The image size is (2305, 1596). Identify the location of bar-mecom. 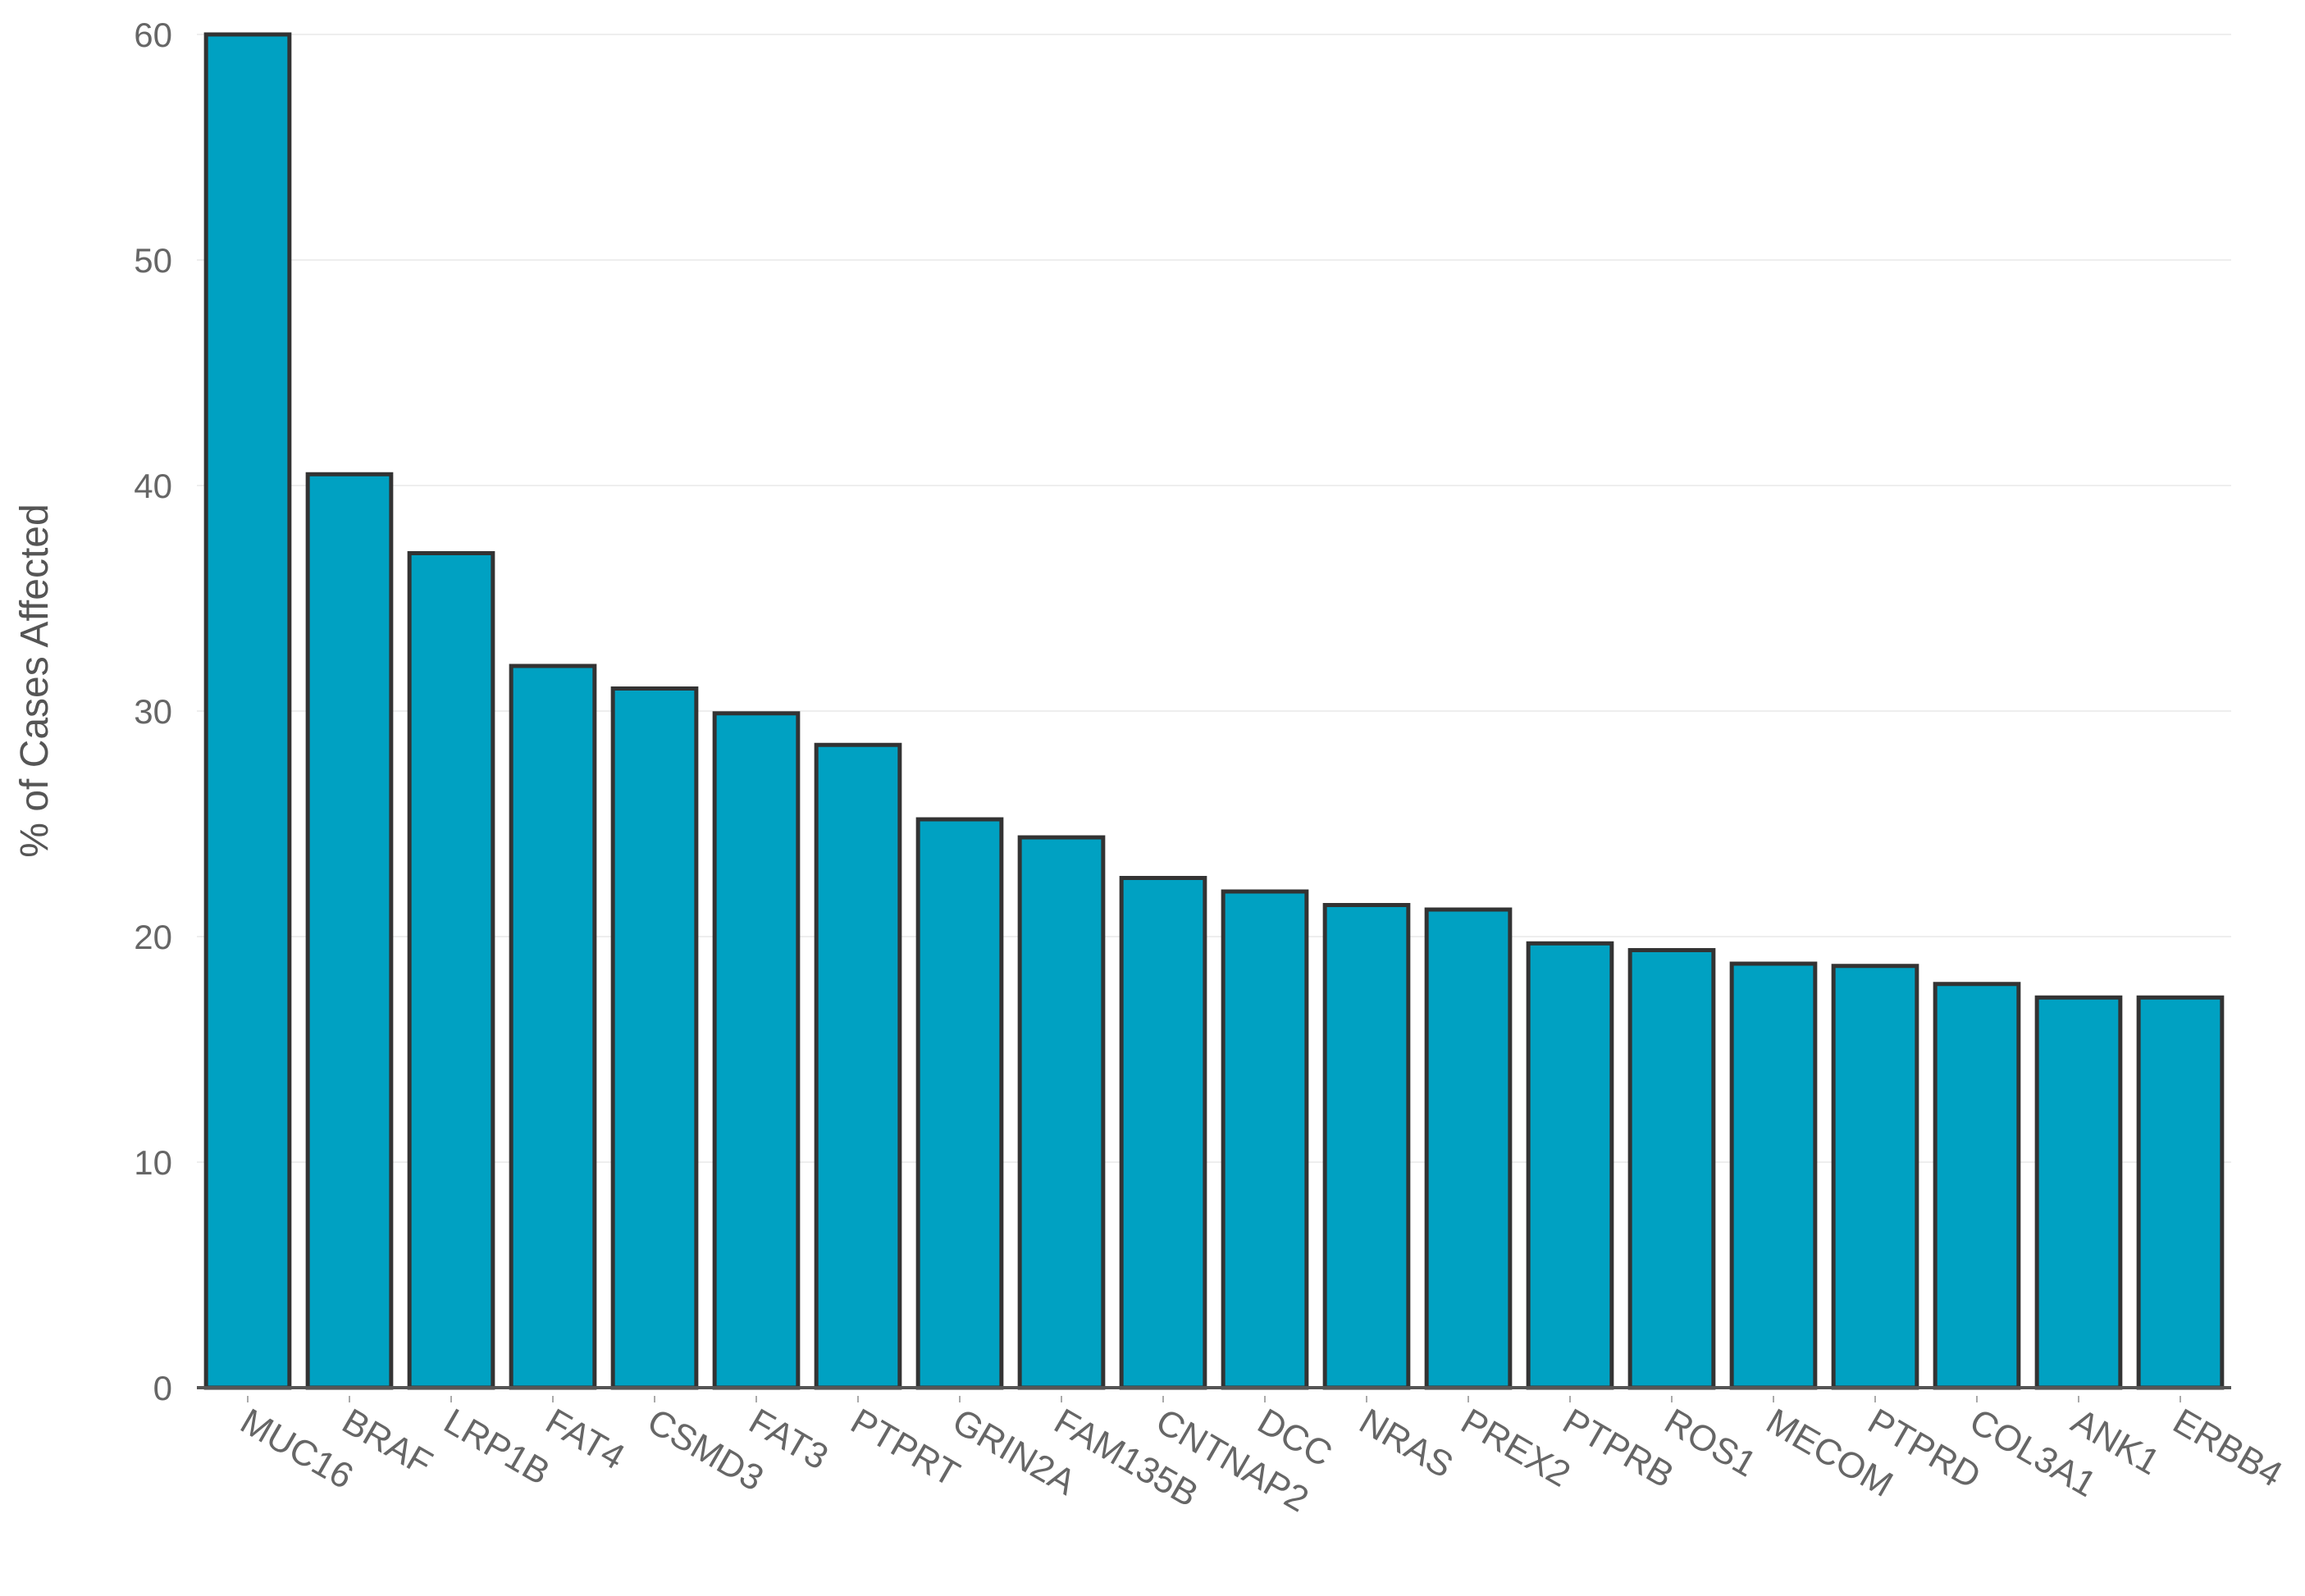
(1774, 1175).